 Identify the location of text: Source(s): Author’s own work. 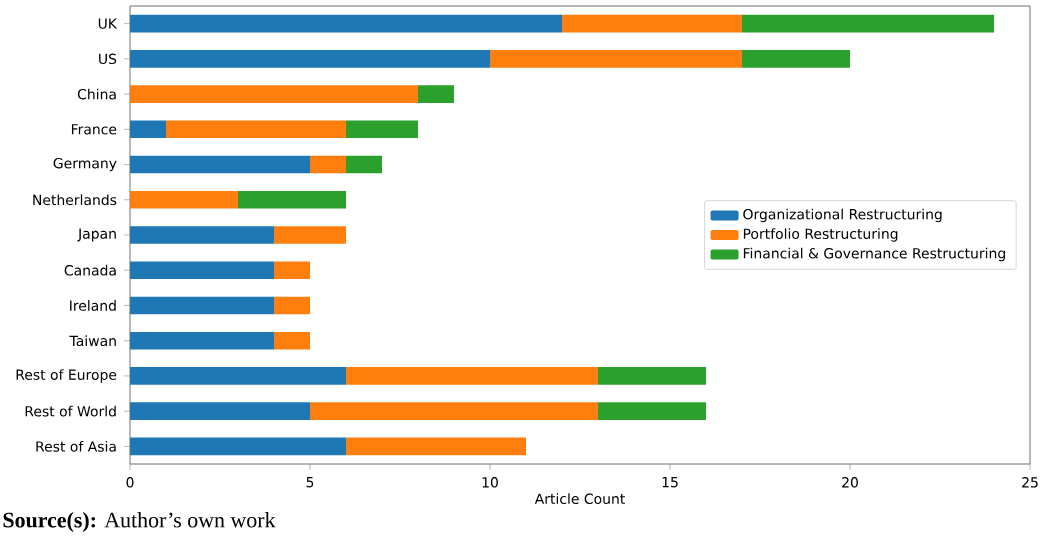
(139, 522).